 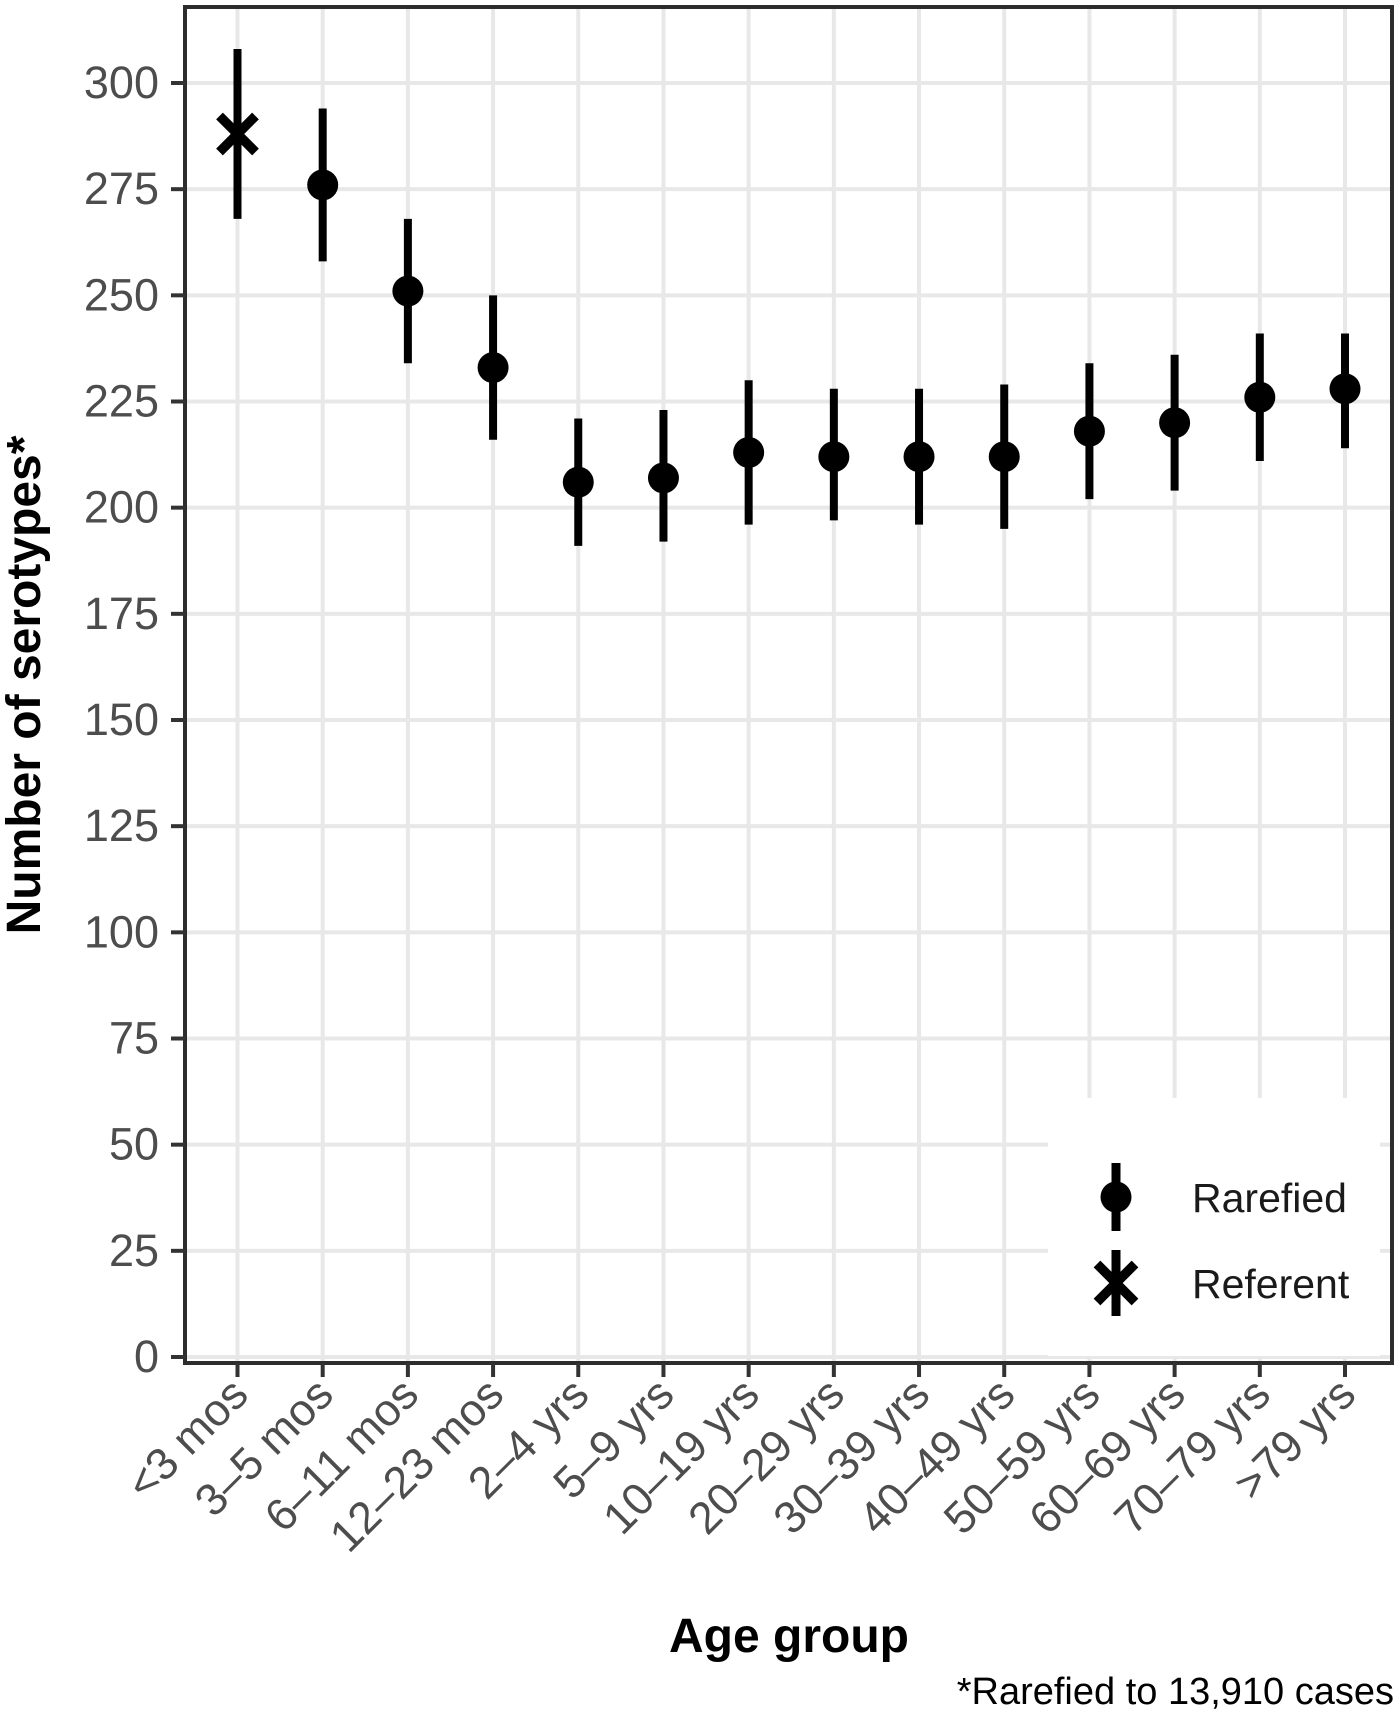 I want to click on legend-referent-label: Referent, so click(x=1271, y=1284).